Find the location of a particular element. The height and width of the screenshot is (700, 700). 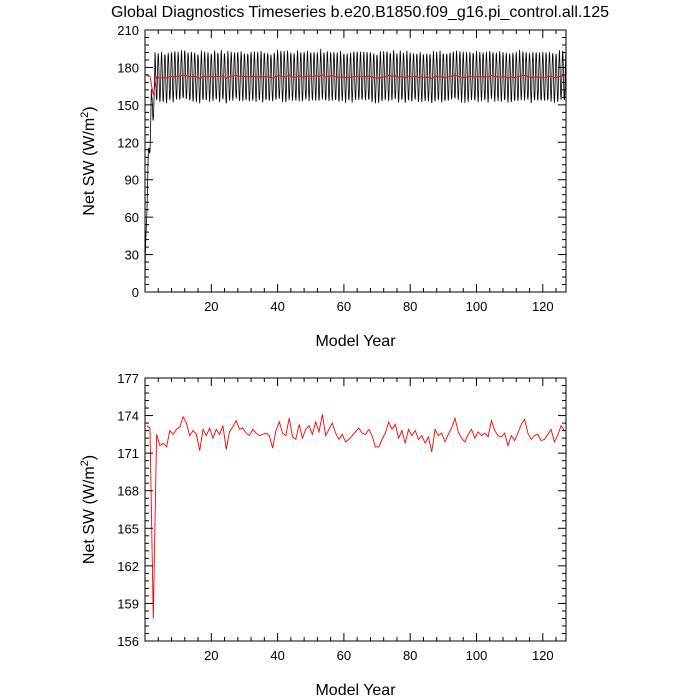

y-tick-label: 156 is located at coordinates (128, 641).